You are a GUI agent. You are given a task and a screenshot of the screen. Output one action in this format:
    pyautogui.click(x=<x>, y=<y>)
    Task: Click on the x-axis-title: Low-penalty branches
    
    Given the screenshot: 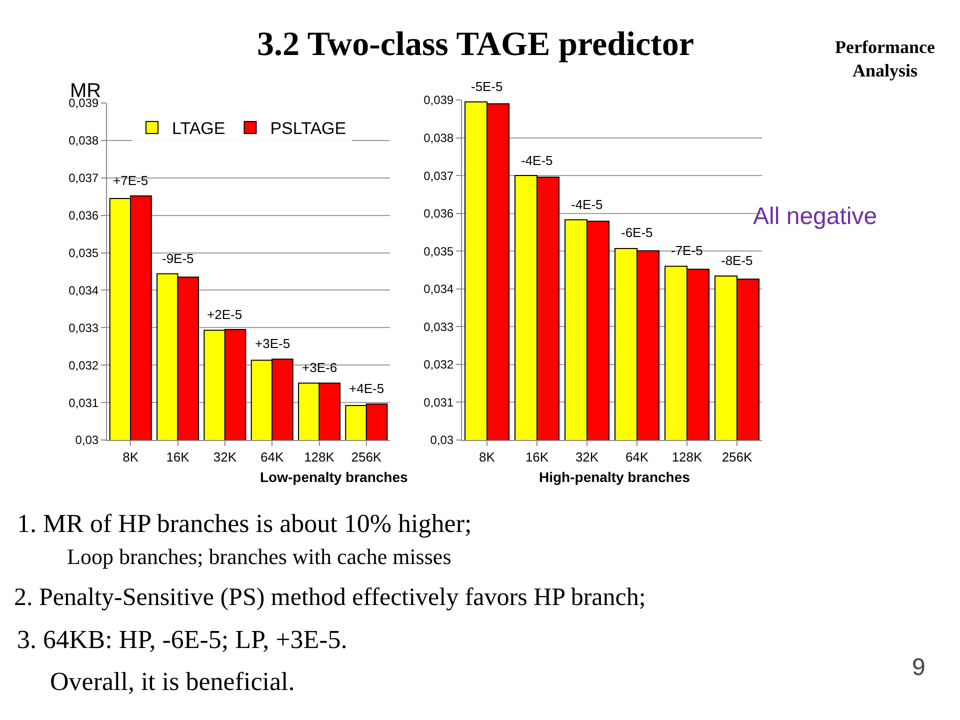 What is the action you would take?
    pyautogui.click(x=334, y=477)
    